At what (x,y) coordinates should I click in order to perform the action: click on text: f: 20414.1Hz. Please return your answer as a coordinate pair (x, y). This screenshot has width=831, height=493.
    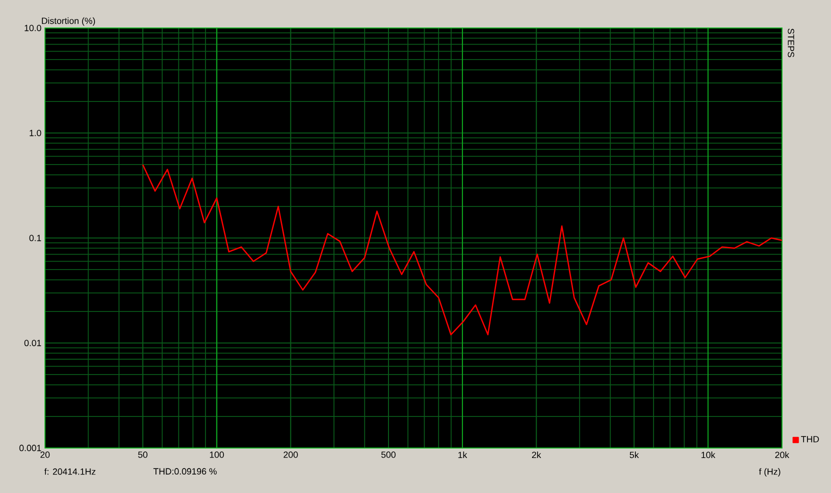
    Looking at the image, I should click on (70, 471).